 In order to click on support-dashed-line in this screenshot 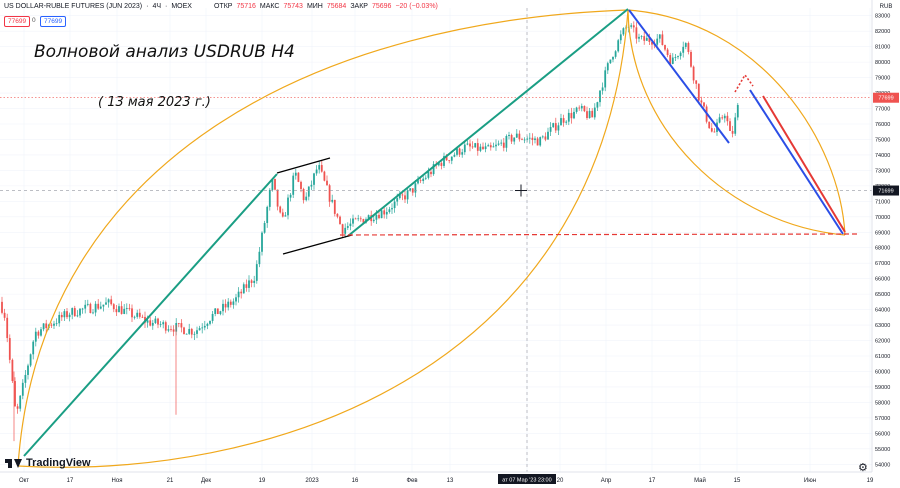, I will do `click(599, 234)`.